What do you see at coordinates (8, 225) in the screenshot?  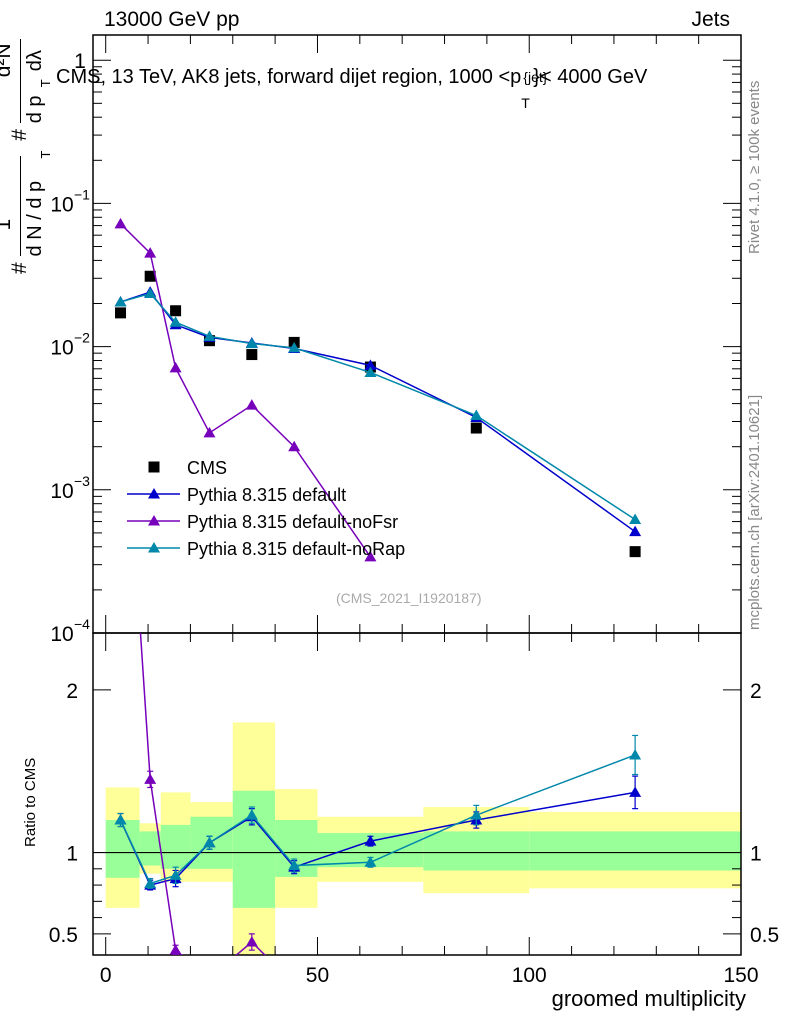 I see `y-label-one: 1` at bounding box center [8, 225].